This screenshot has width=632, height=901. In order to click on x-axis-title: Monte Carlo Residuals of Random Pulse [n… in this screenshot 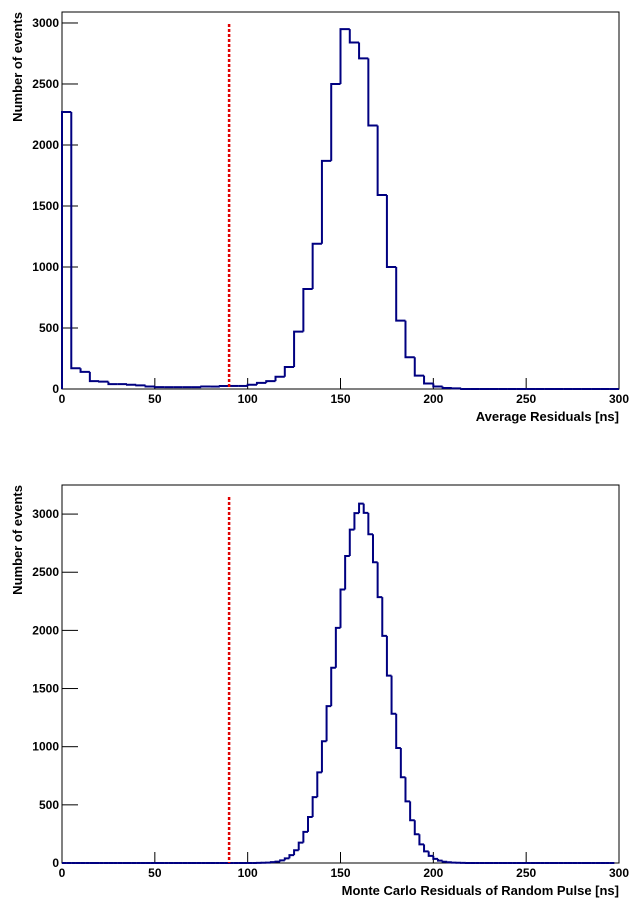, I will do `click(480, 890)`.